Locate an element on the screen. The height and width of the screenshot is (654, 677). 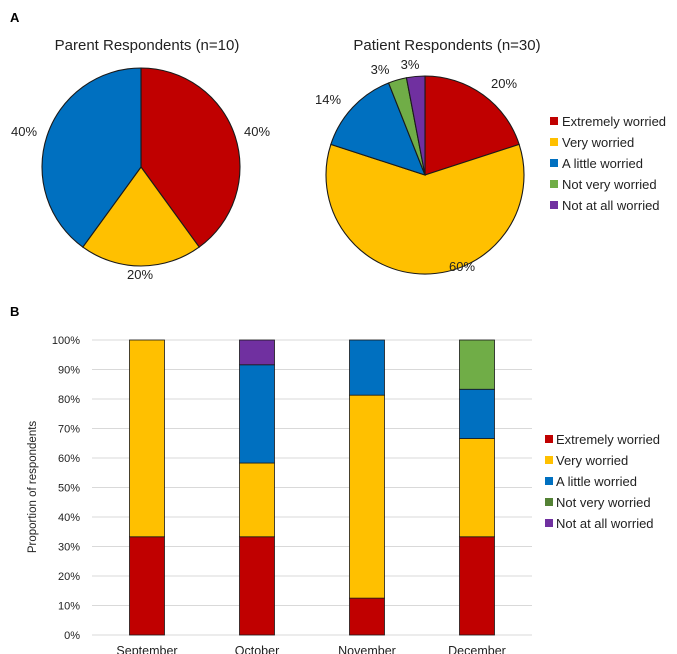
pie-legend-swatch-not-very-worried is located at coordinates (554, 184).